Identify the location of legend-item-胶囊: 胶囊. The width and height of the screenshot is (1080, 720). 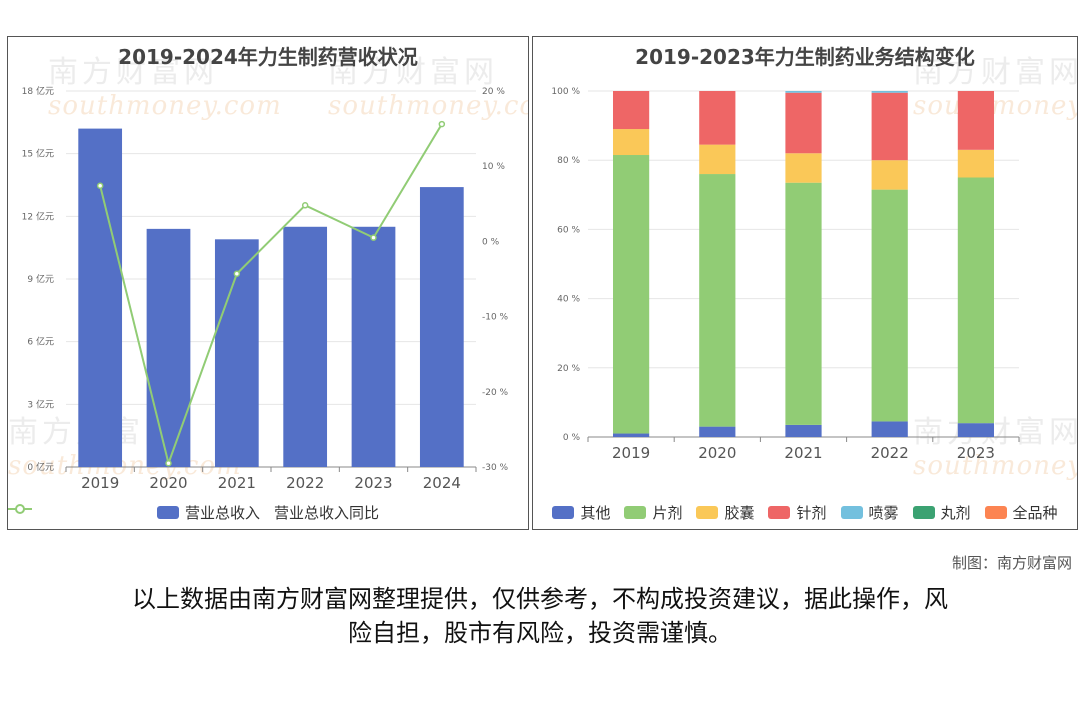
(725, 512).